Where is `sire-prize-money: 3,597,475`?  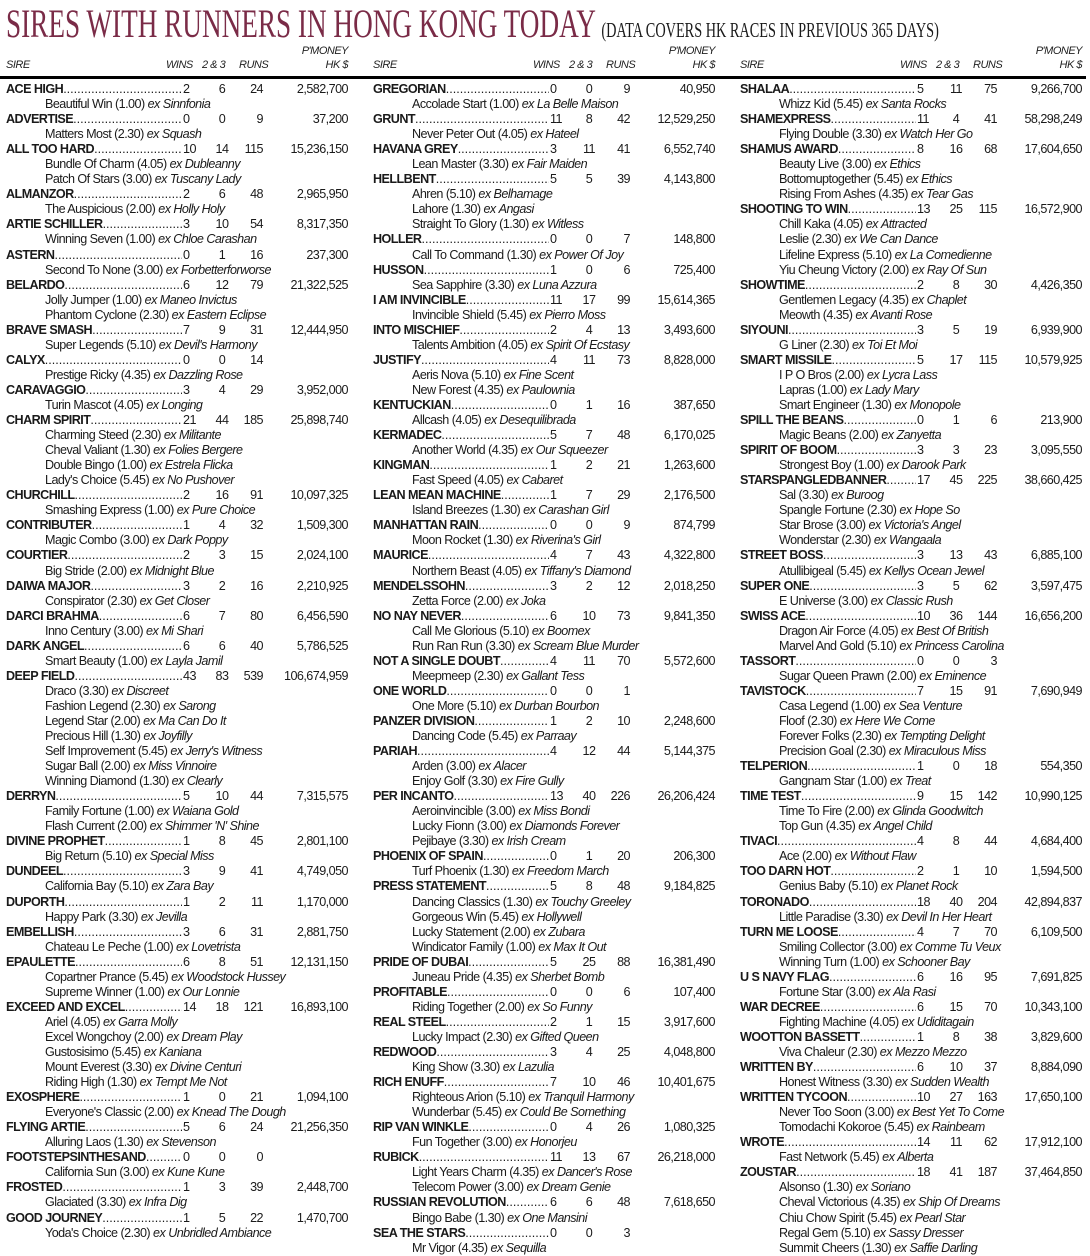 sire-prize-money: 3,597,475 is located at coordinates (1056, 585).